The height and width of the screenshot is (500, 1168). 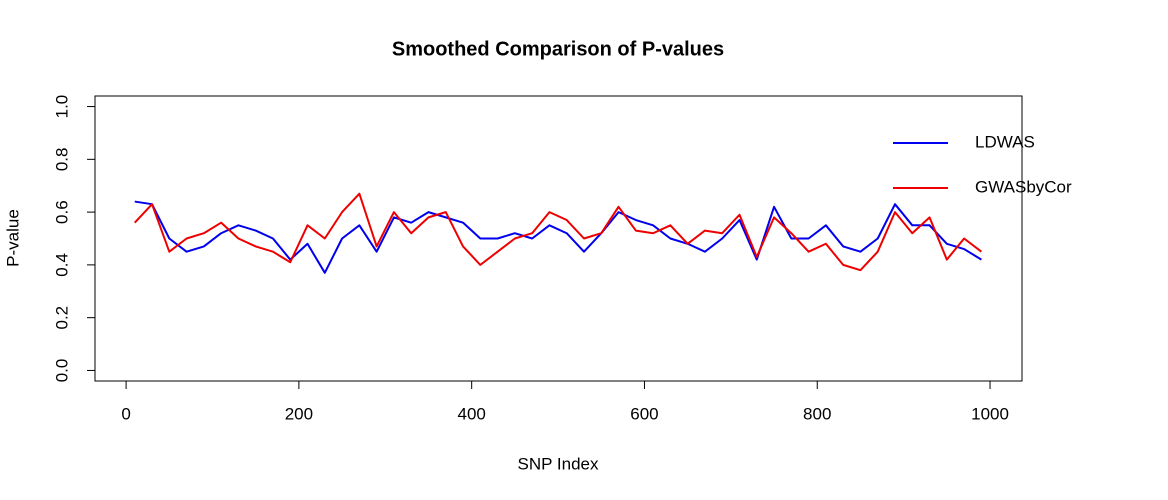 I want to click on y-tick-label: 0.6, so click(x=61, y=212).